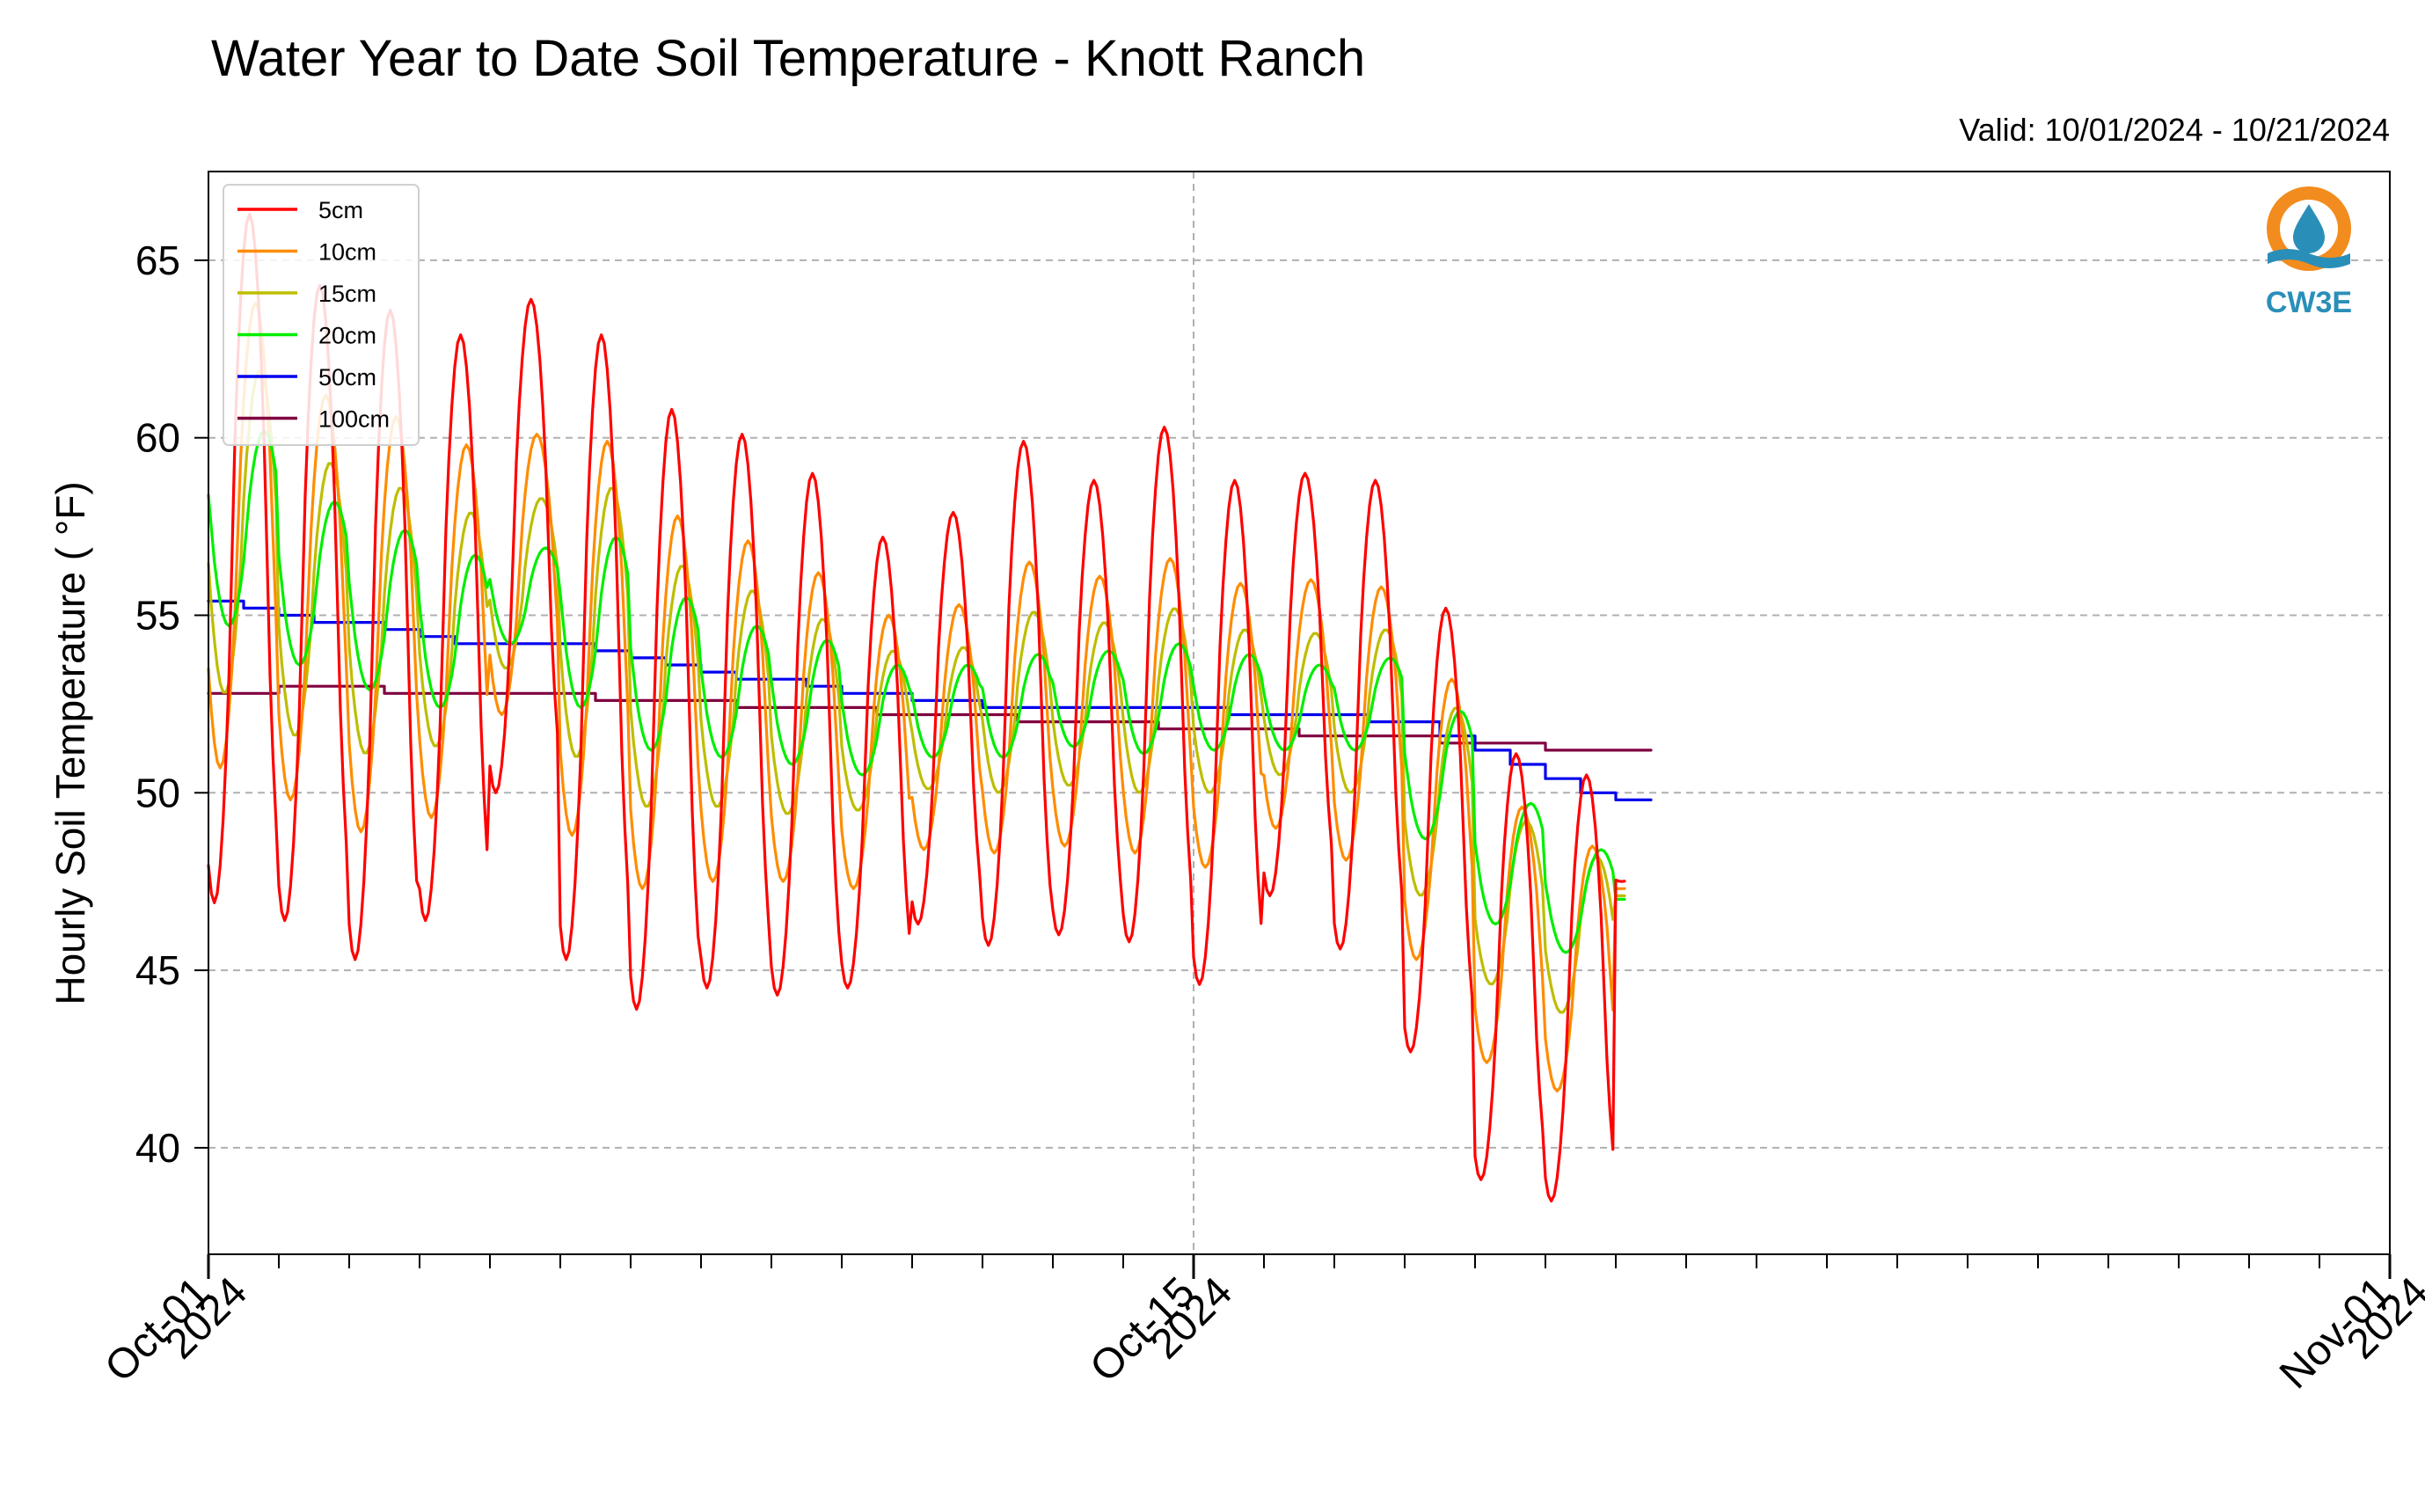 This screenshot has height=1512, width=2425. I want to click on y-tick-labels: 40 45 50 55 60 65, so click(157, 704).